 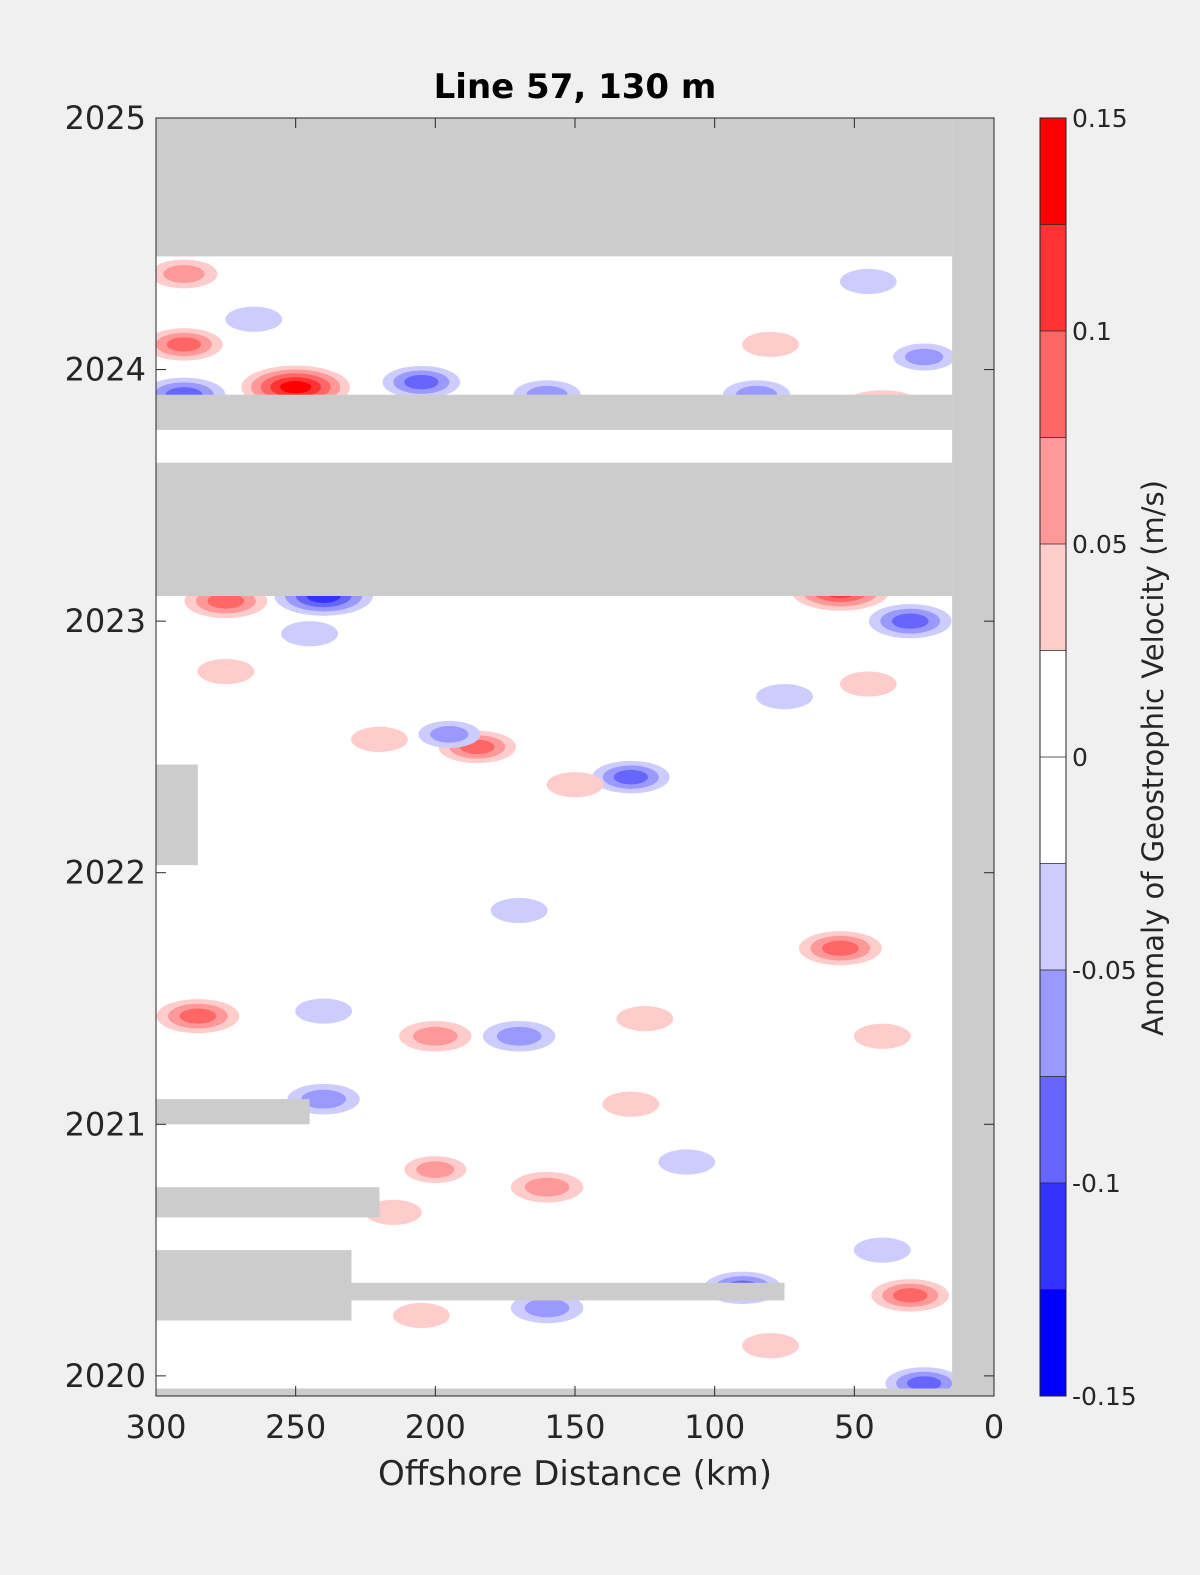 What do you see at coordinates (1100, 118) in the screenshot?
I see `colorbar-tick-label: 0.15` at bounding box center [1100, 118].